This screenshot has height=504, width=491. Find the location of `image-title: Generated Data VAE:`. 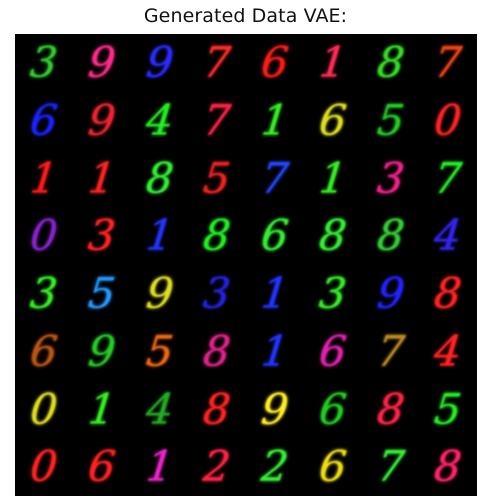

image-title: Generated Data VAE: is located at coordinates (245, 16).